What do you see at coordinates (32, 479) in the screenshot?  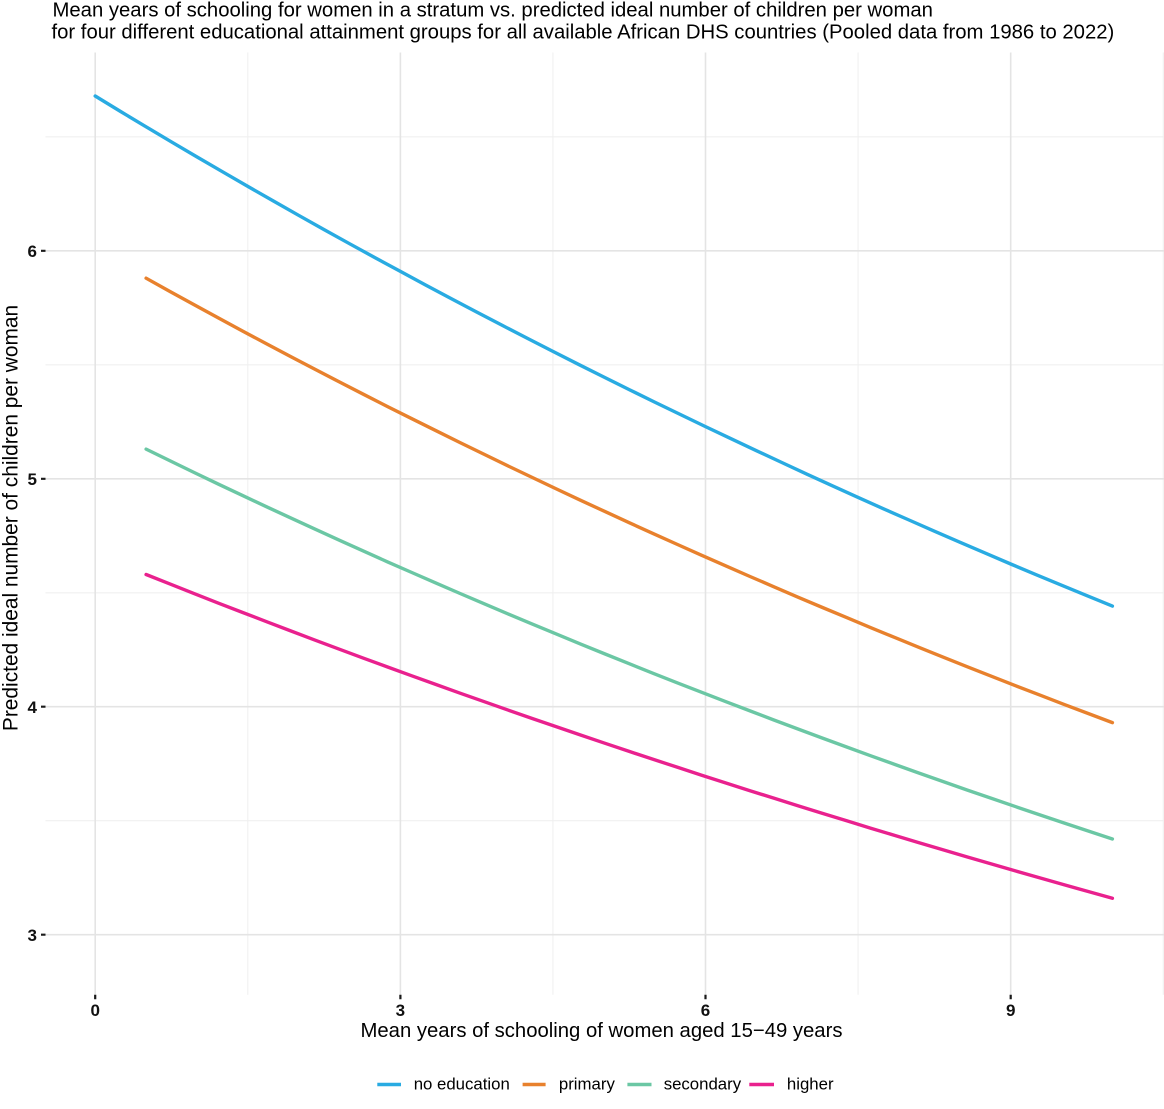 I see `svg-text: 5` at bounding box center [32, 479].